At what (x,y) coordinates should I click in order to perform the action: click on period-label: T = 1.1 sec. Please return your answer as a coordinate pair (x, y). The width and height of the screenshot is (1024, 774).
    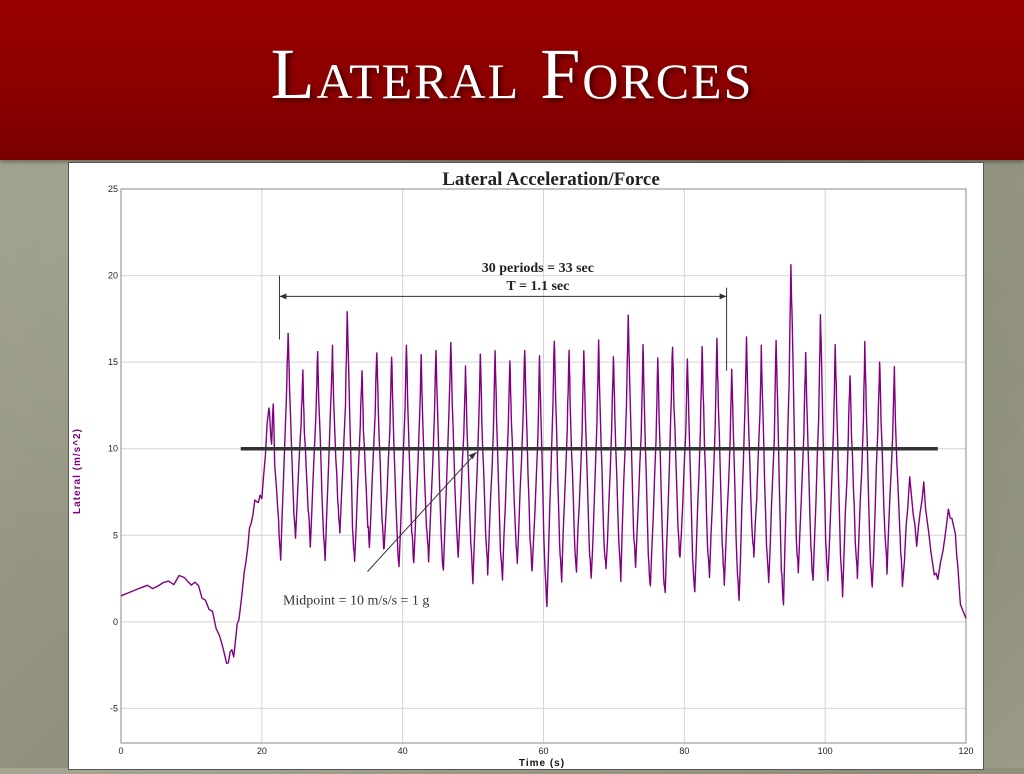
    Looking at the image, I should click on (537, 286).